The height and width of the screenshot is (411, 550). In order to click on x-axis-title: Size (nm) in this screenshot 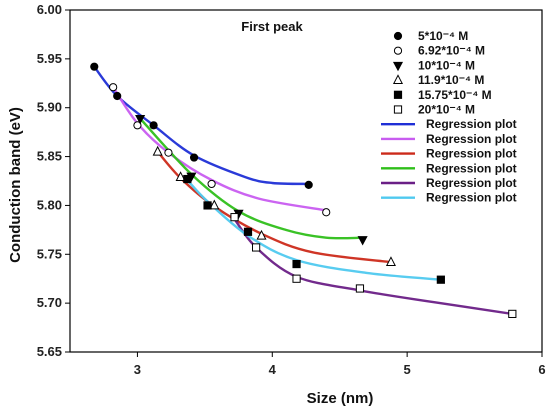, I will do `click(340, 398)`.